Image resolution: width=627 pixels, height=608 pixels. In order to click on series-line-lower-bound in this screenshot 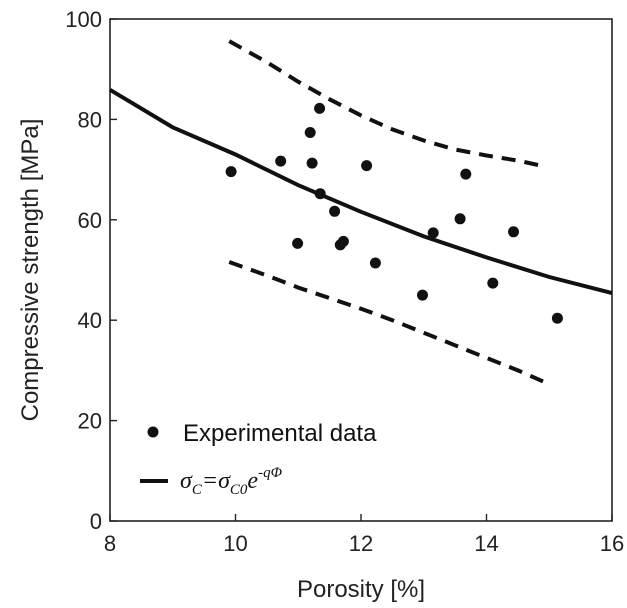, I will do `click(386, 322)`.